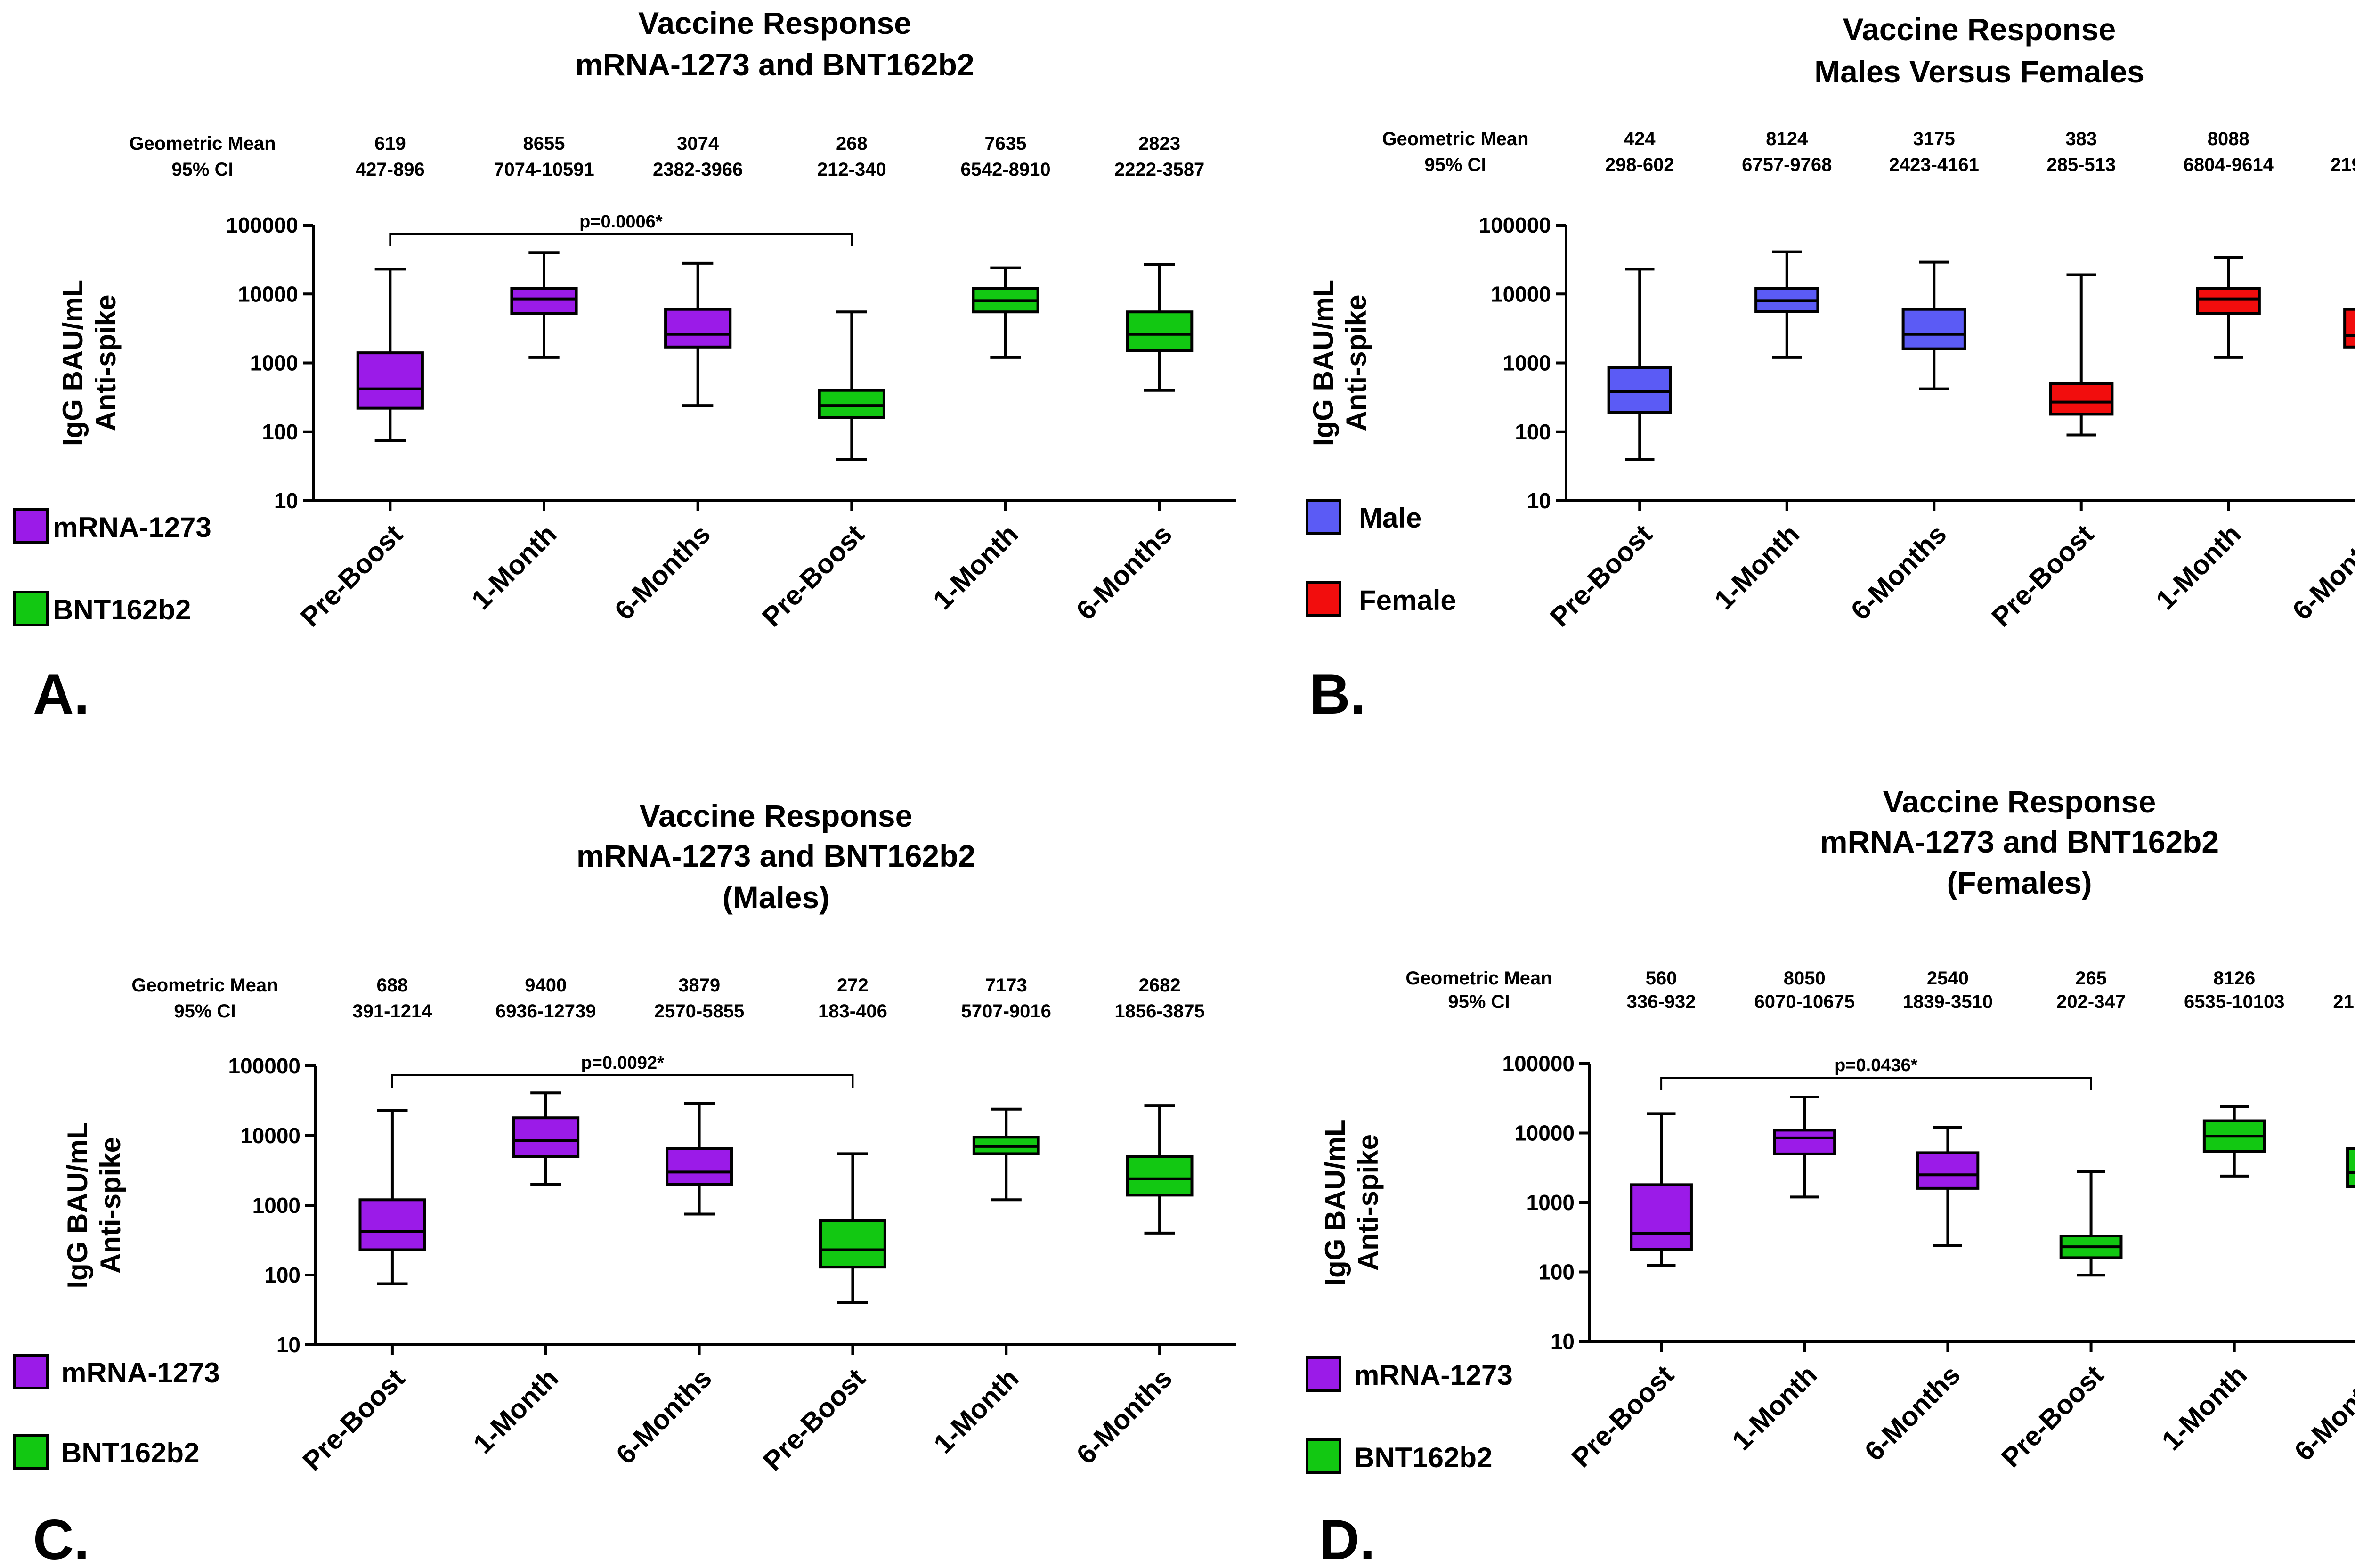 This screenshot has width=2355, height=1568. What do you see at coordinates (2091, 1002) in the screenshot?
I see `ci-value: 202-347` at bounding box center [2091, 1002].